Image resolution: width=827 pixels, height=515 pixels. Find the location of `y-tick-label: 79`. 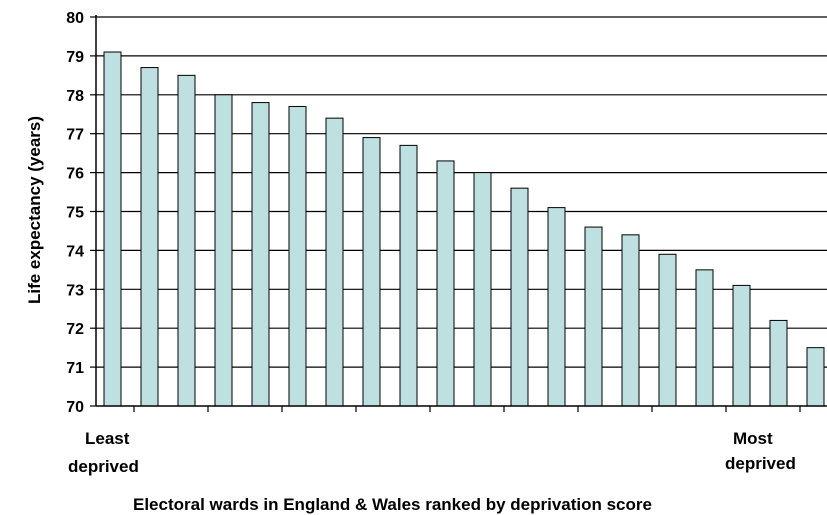

y-tick-label: 79 is located at coordinates (75, 57).